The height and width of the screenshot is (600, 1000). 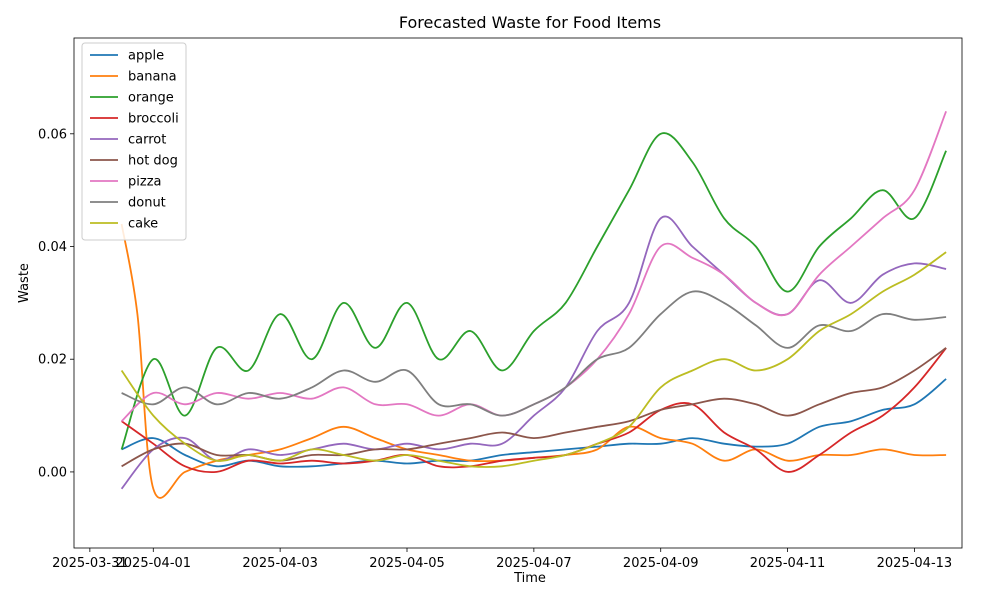 I want to click on legend-label: broccoli, so click(x=153, y=119).